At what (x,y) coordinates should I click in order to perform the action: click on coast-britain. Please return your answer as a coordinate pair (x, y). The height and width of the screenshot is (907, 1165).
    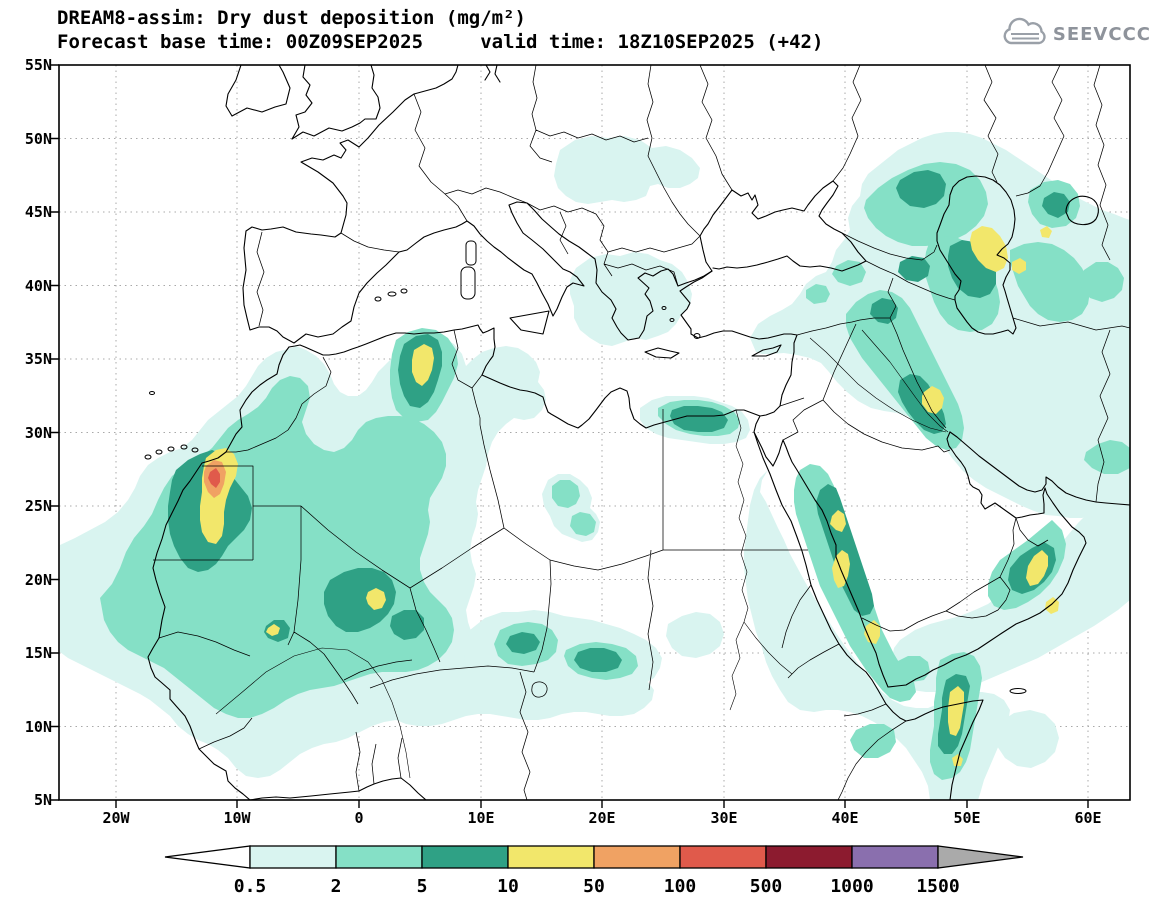
    Looking at the image, I should click on (336, 102).